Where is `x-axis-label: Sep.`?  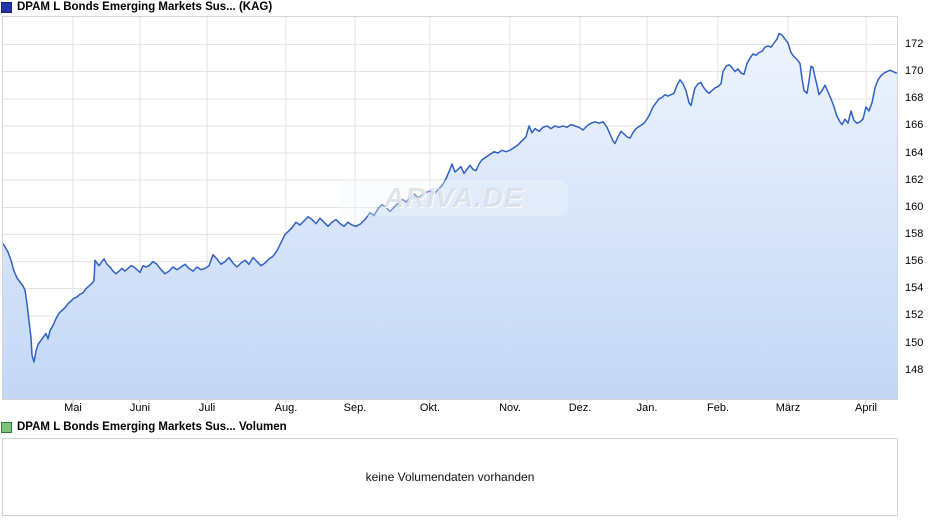
x-axis-label: Sep. is located at coordinates (355, 408).